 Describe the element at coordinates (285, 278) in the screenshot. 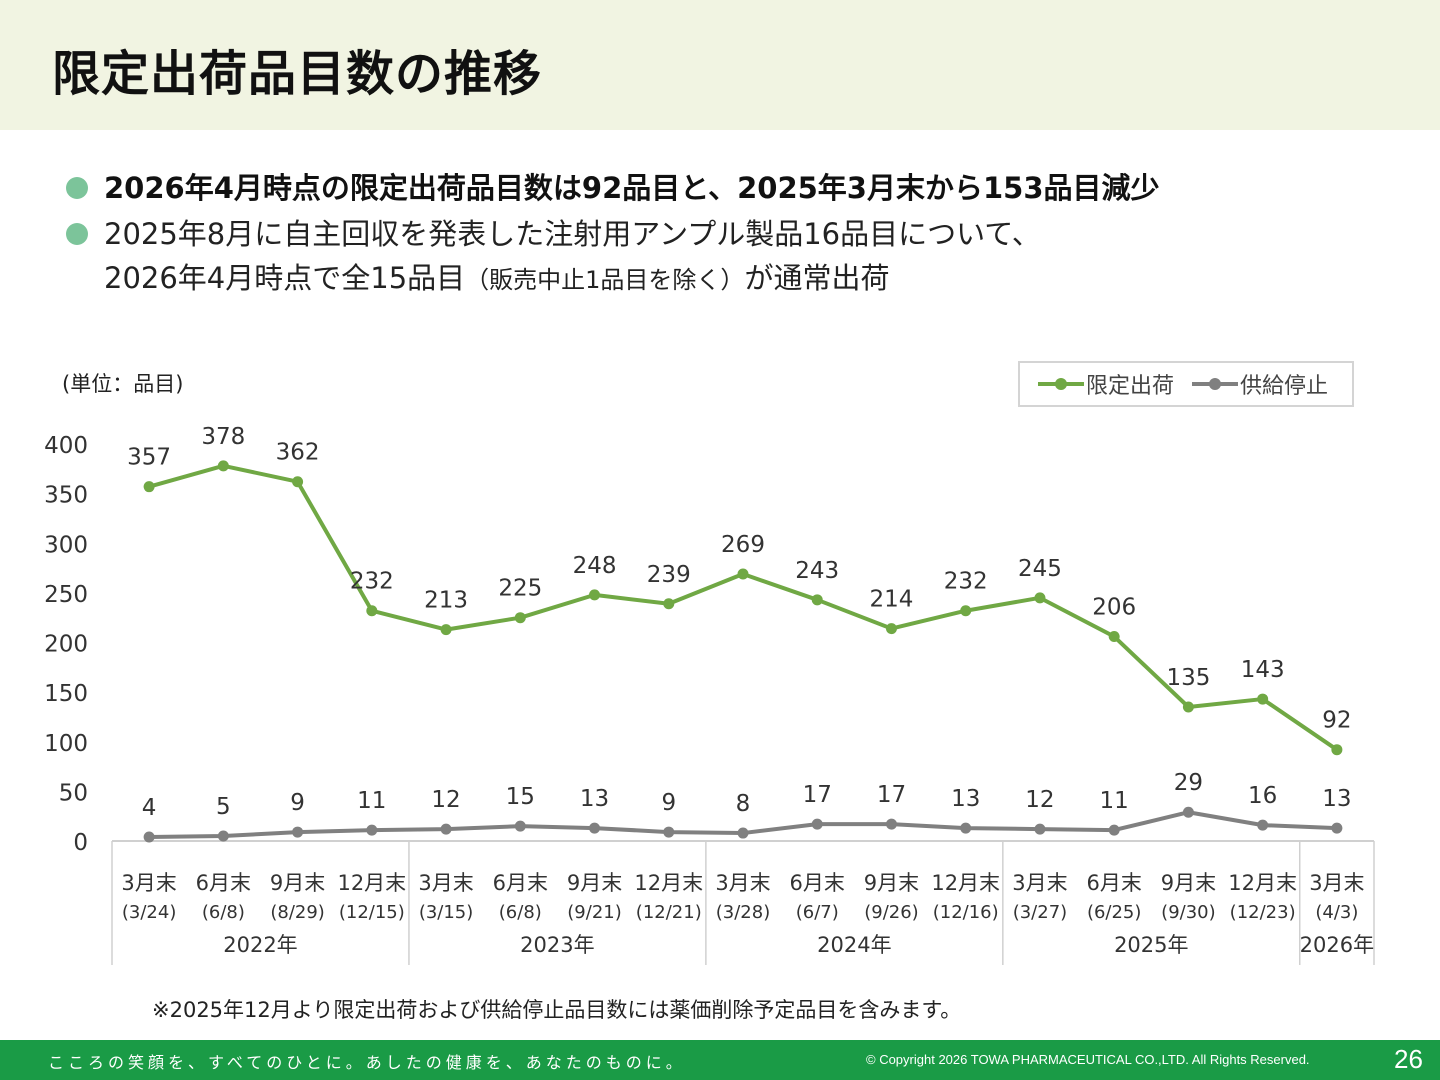

I see `bullet-segment: 2026年4月時点で全15品目` at that location.